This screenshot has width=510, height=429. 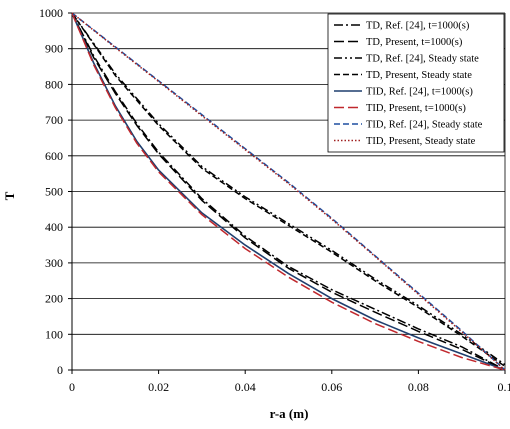 What do you see at coordinates (60, 370) in the screenshot?
I see `y-tick-label: 0` at bounding box center [60, 370].